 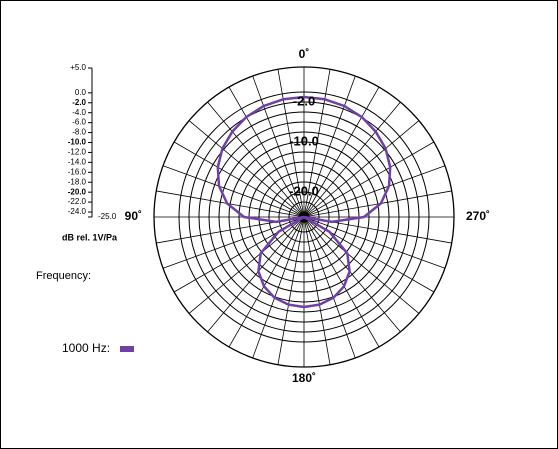 I want to click on scale-label: -25.0, so click(x=107, y=216).